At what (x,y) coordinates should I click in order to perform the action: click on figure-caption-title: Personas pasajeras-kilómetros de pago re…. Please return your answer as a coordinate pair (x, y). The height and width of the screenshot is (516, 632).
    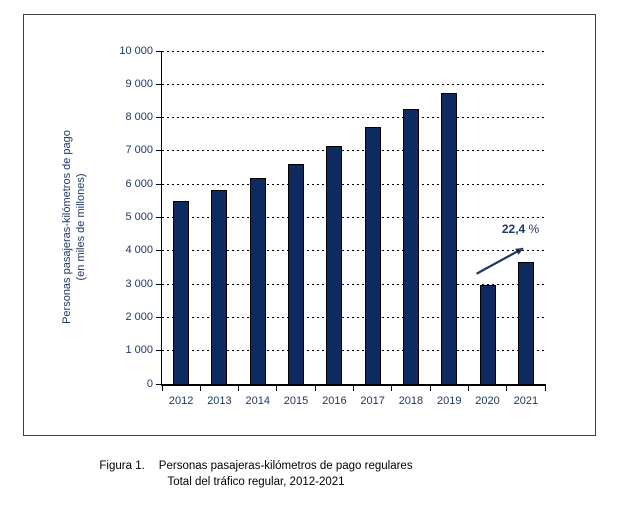
    Looking at the image, I should click on (285, 466).